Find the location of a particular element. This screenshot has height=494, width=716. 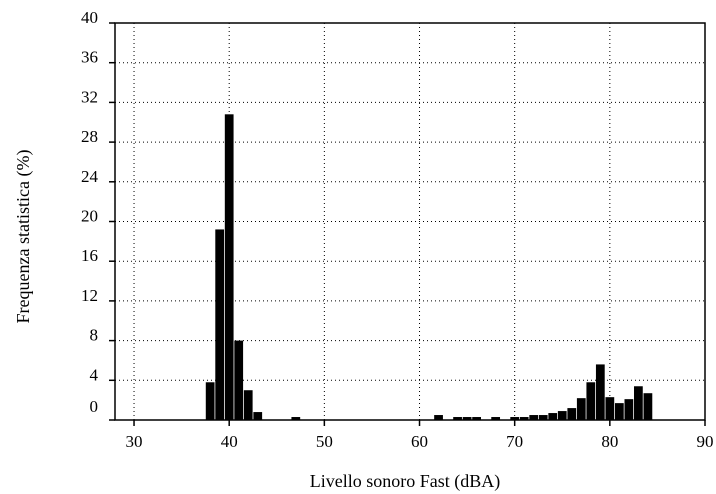

y-tick-label: 20 is located at coordinates (89, 216).